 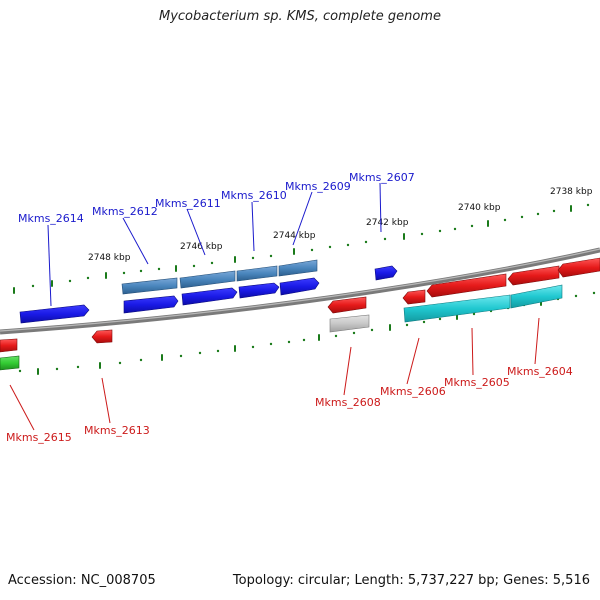 What do you see at coordinates (348, 402) in the screenshot?
I see `label-mkms-2608: Mkms_2608` at bounding box center [348, 402].